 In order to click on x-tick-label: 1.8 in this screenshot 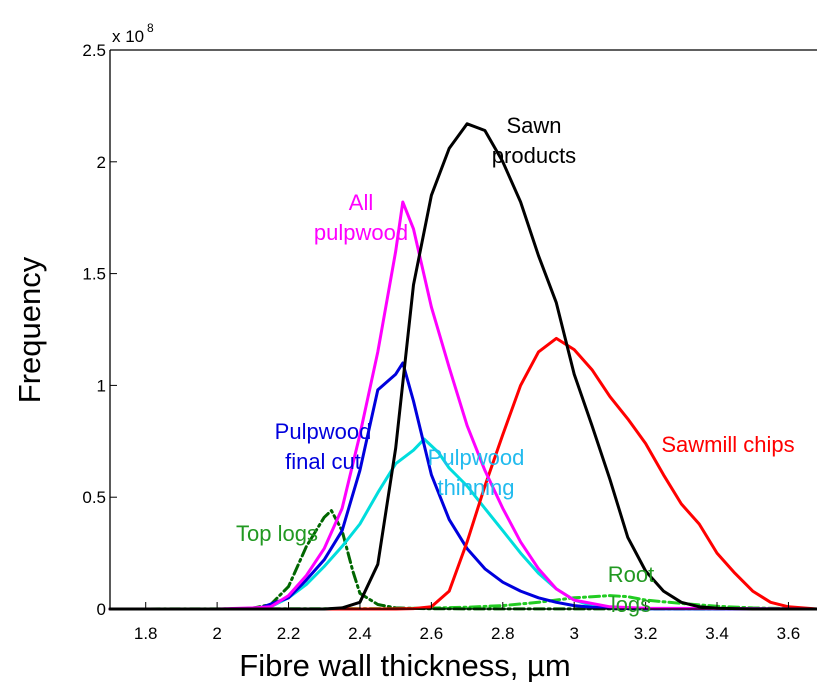, I will do `click(146, 633)`.